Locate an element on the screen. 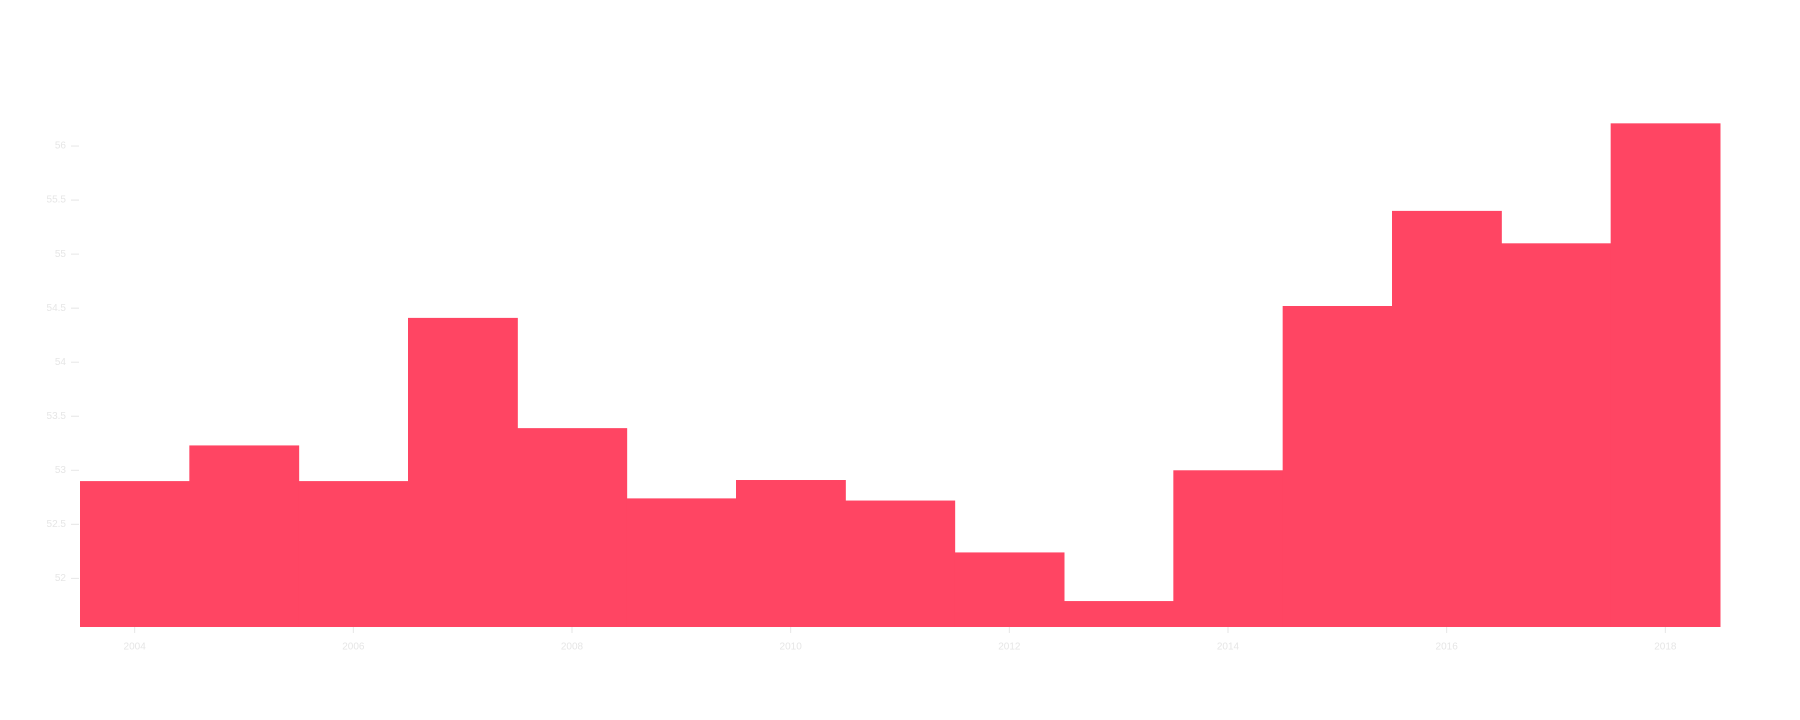 This screenshot has height=720, width=1800. x-tick-label: 2004 is located at coordinates (135, 647).